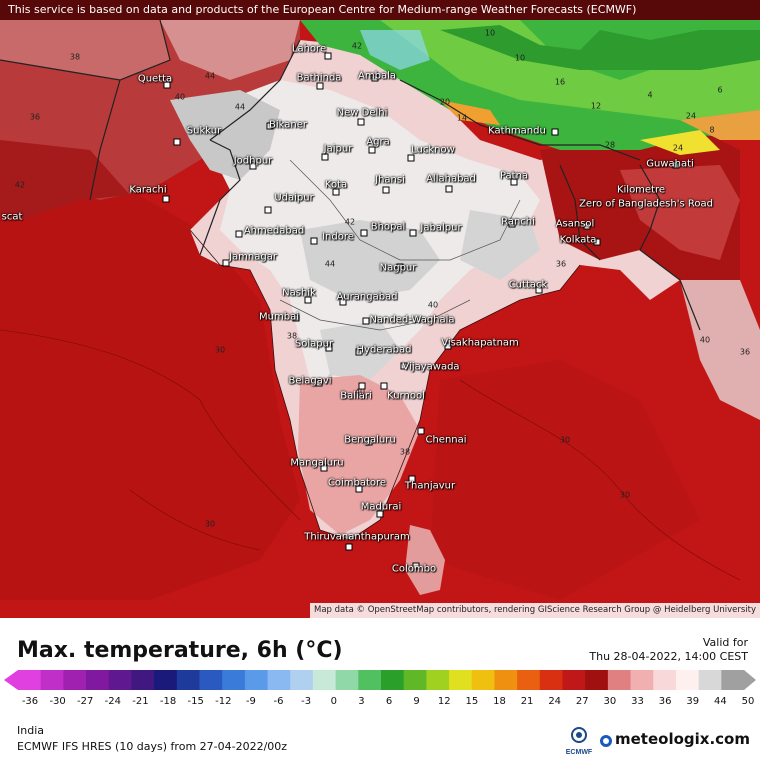 The height and width of the screenshot is (760, 760). I want to click on scale-tick-label: -18, so click(168, 701).